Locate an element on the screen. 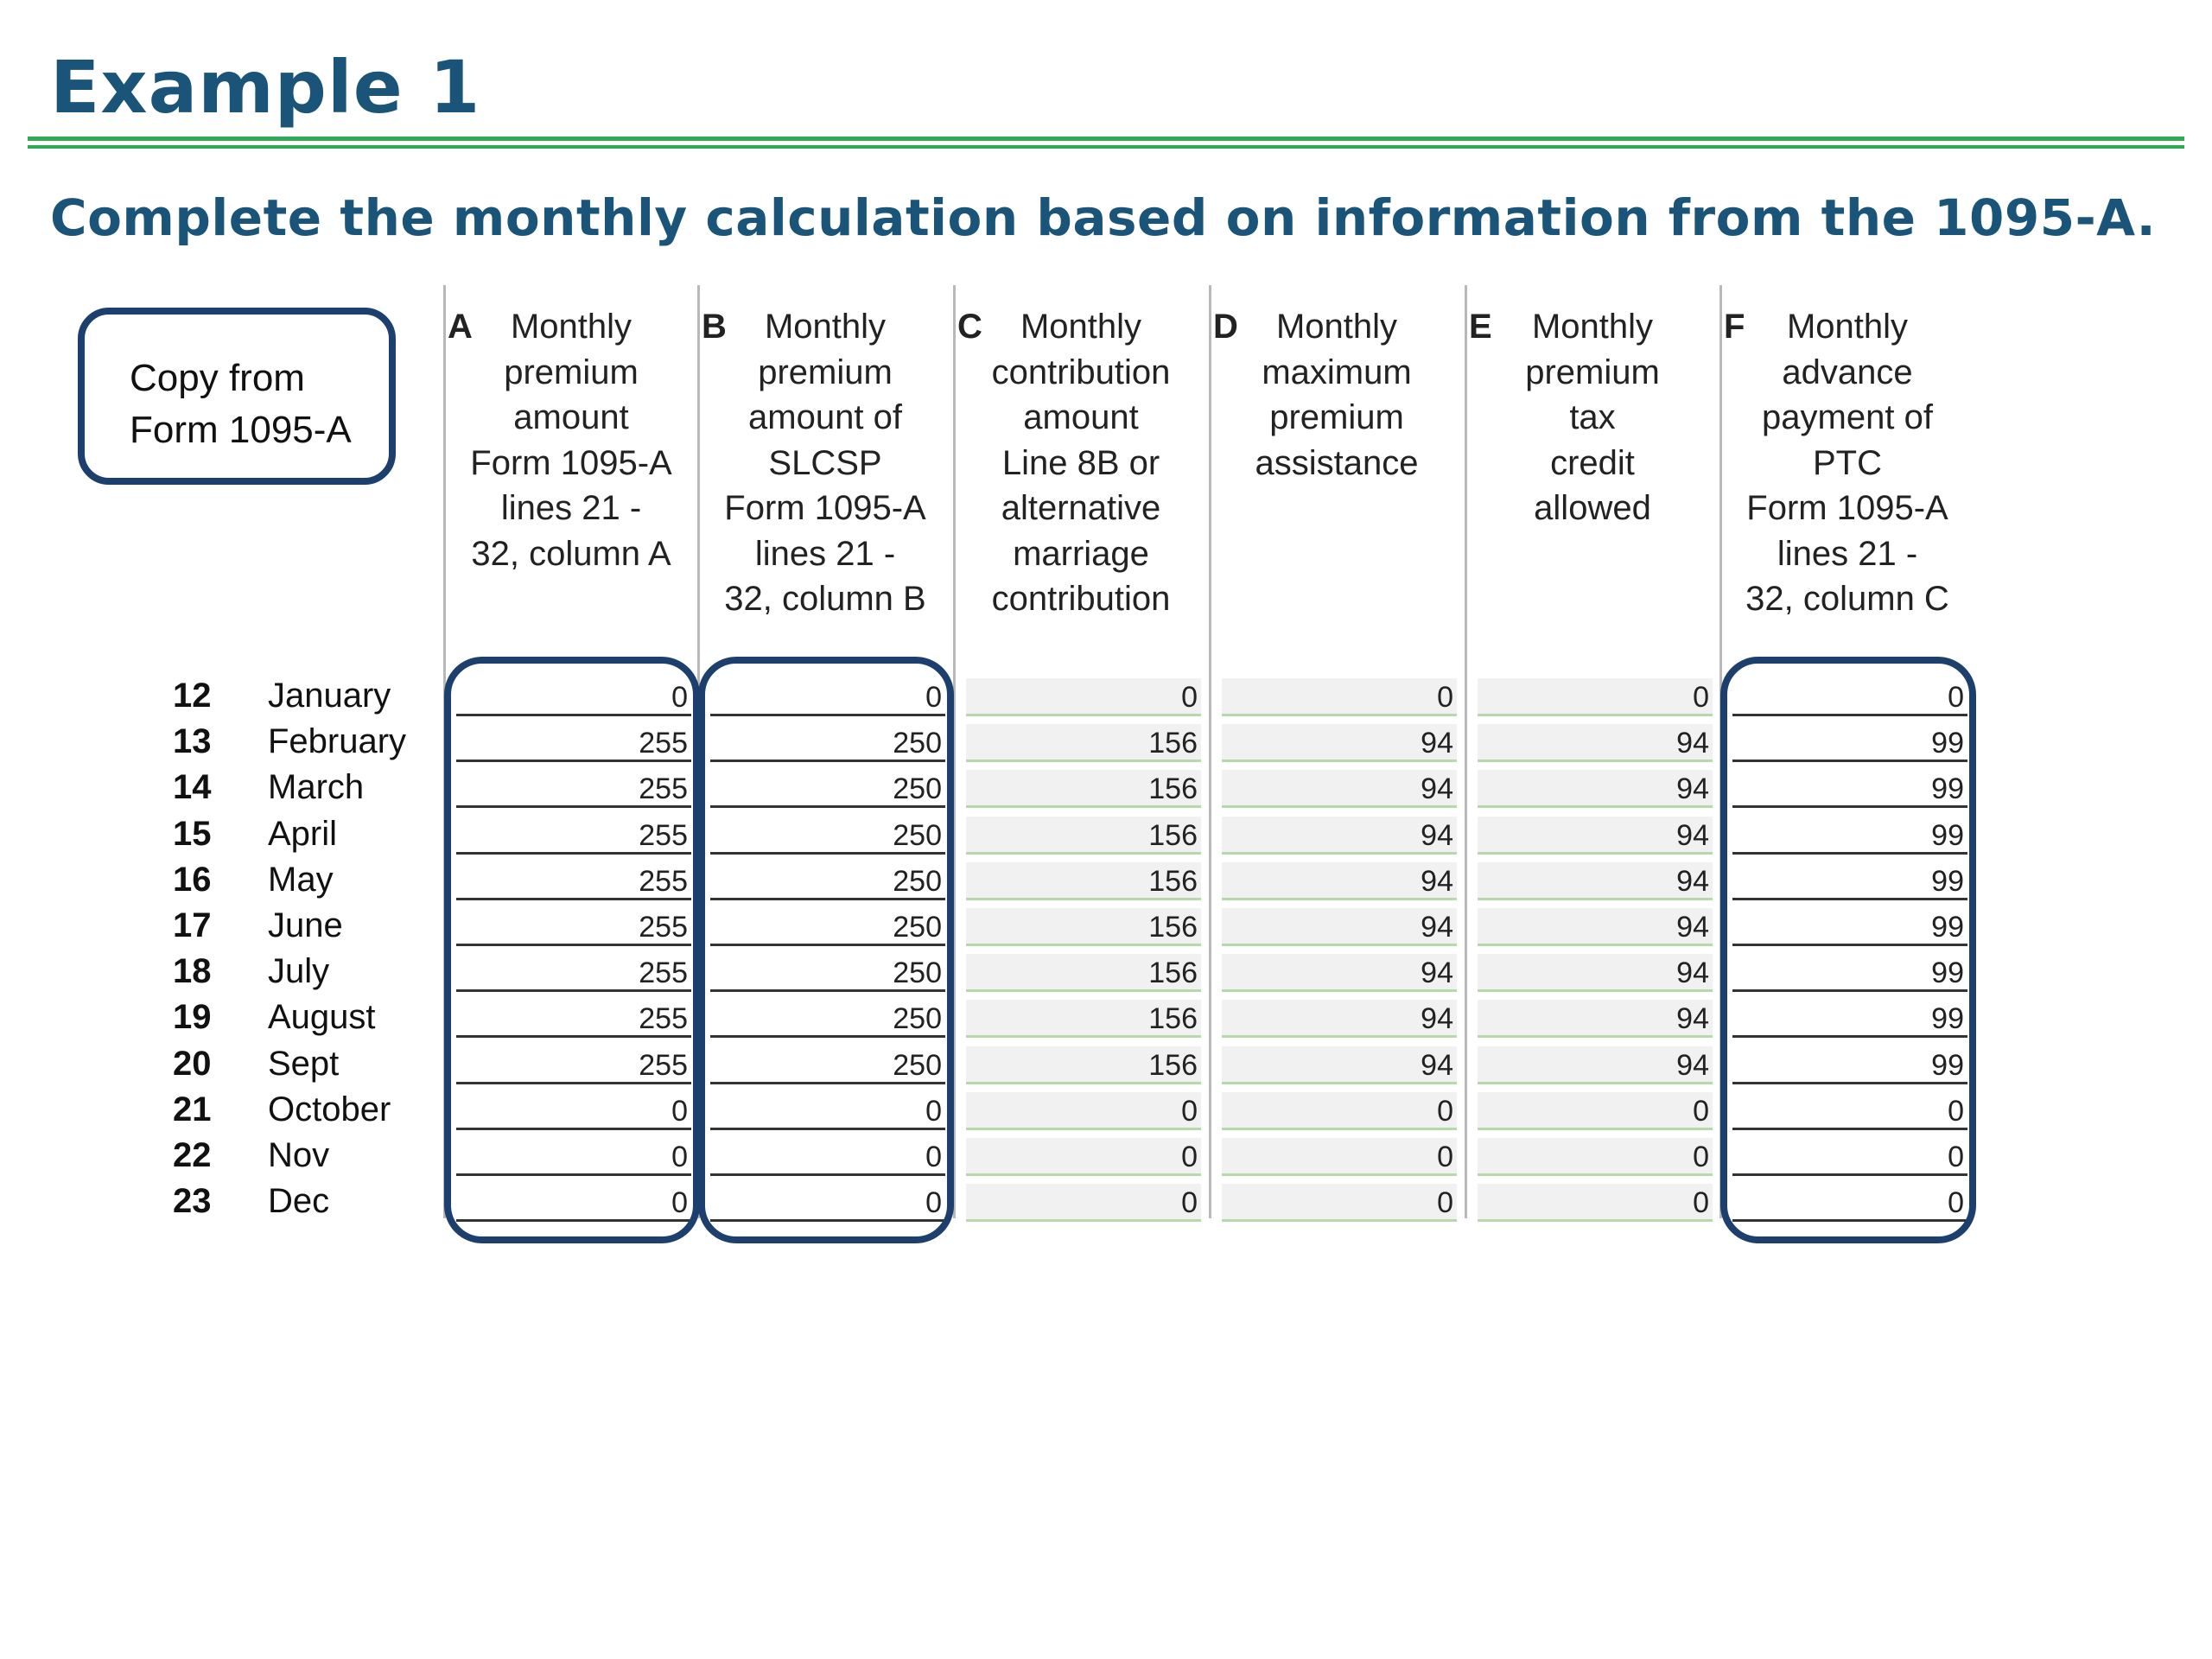 This screenshot has height=1659, width=2212. column-letter: A is located at coordinates (460, 327).